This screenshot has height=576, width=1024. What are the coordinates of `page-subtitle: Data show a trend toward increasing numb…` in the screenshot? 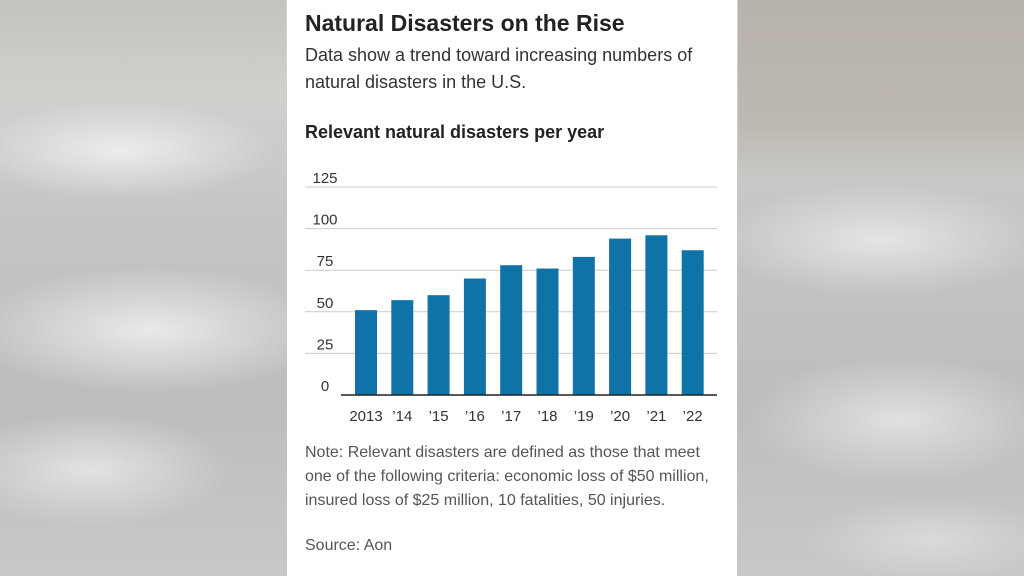 It's located at (499, 68).